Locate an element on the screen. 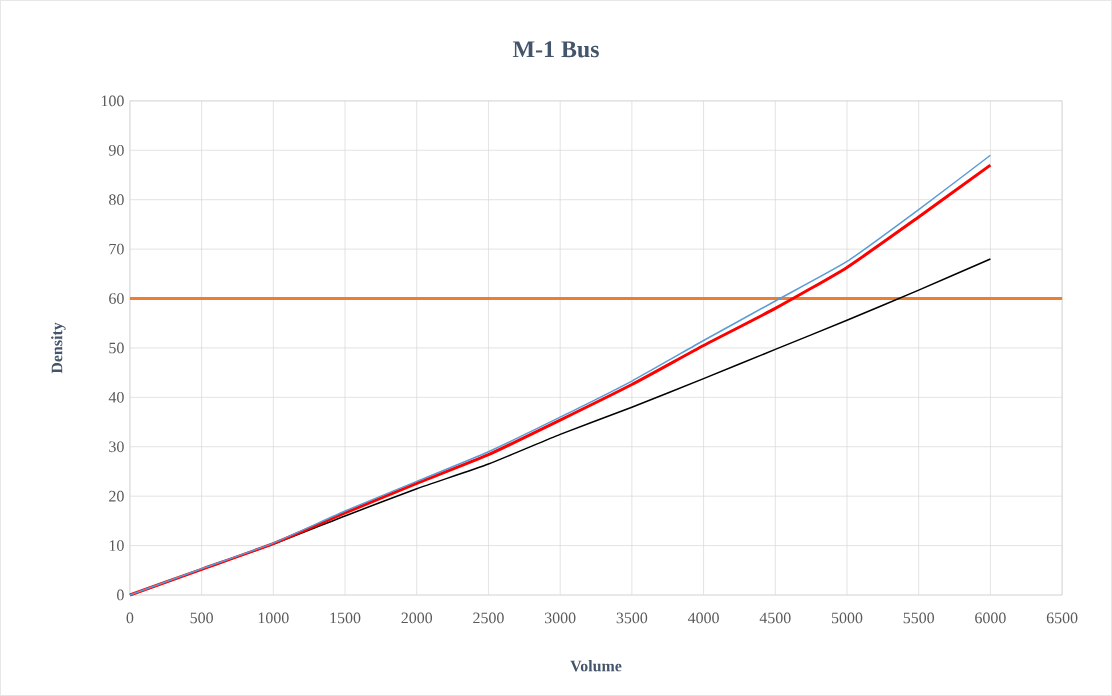  y-tick-label: 80 is located at coordinates (116, 200).